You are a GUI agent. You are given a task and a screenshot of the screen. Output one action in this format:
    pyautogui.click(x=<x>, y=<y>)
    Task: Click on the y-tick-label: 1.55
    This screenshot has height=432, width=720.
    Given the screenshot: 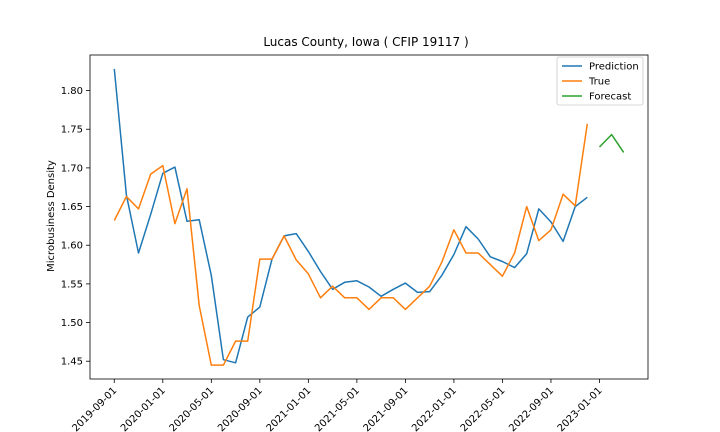 What is the action you would take?
    pyautogui.click(x=72, y=284)
    